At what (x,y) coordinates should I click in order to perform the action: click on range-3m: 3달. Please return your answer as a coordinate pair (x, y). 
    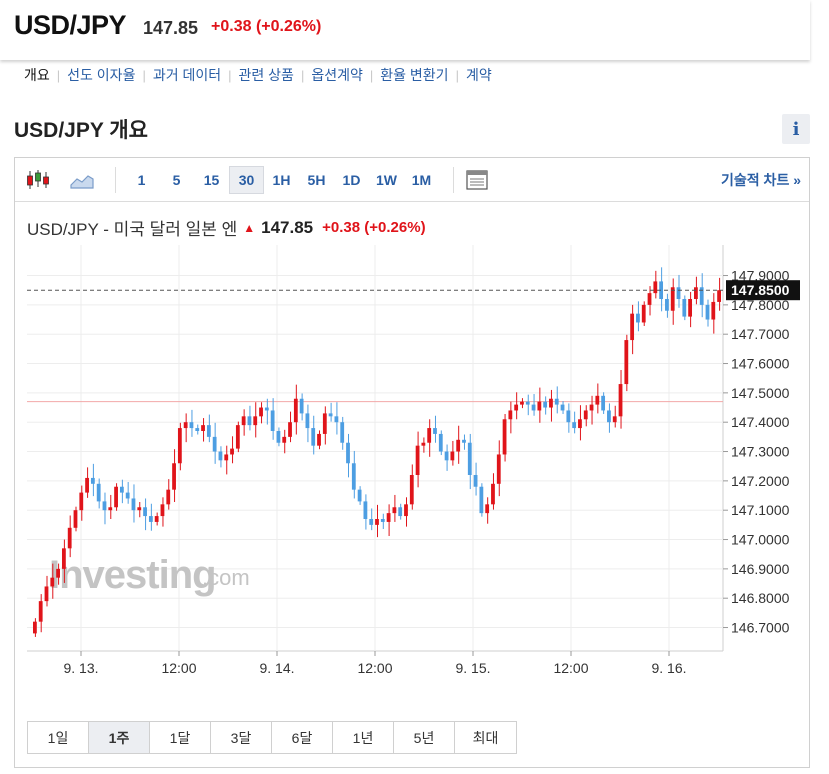
    Looking at the image, I should click on (241, 737).